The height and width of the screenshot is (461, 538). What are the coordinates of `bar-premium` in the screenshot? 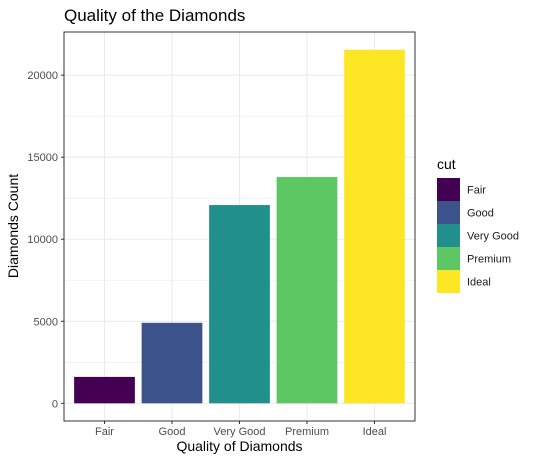 It's located at (307, 290).